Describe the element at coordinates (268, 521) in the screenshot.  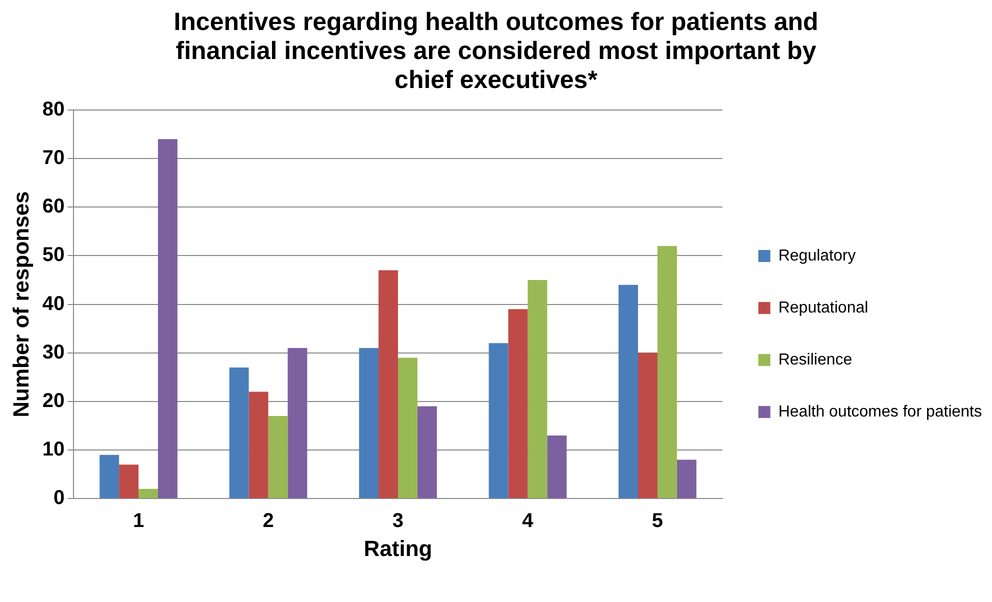
I see `x-tick-label: 2` at that location.